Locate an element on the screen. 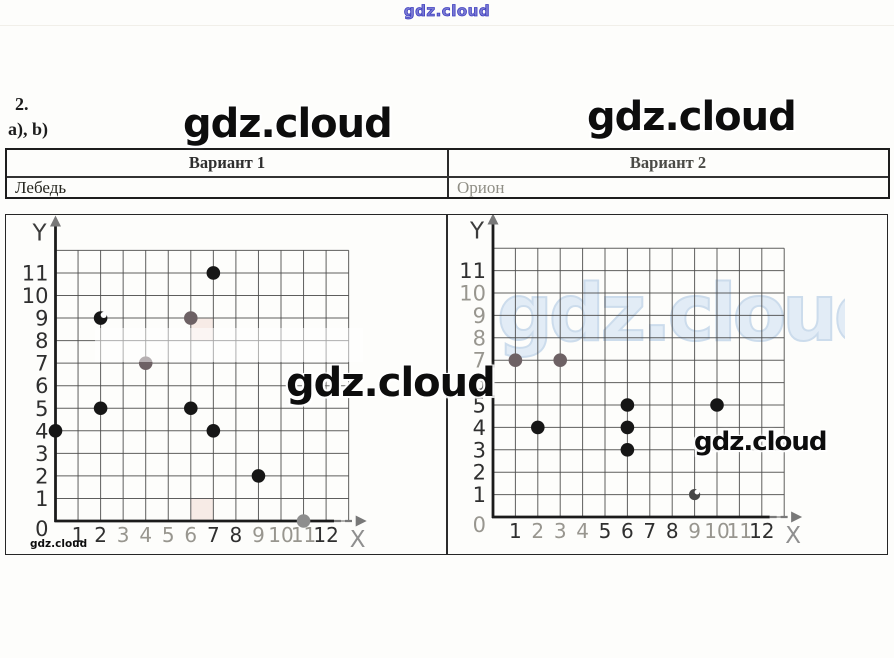  watermark-lightblue-ghost: gdz.cloud is located at coordinates (671, 314).